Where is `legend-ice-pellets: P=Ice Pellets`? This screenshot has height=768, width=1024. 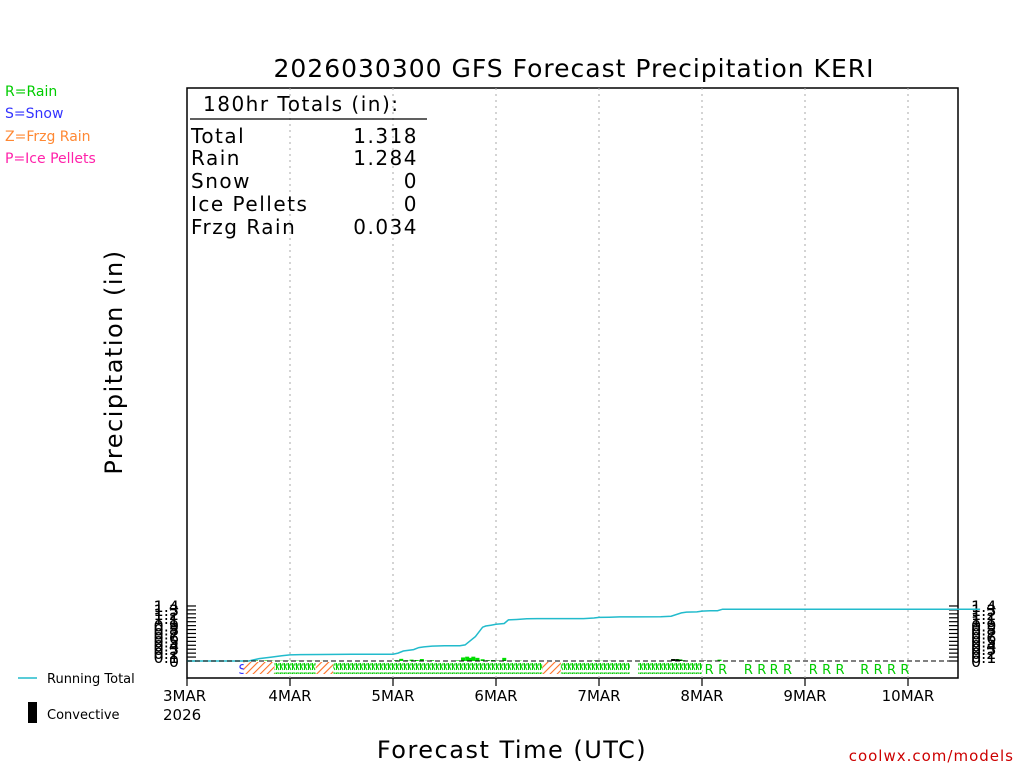
legend-ice-pellets: P=Ice Pellets is located at coordinates (50, 159).